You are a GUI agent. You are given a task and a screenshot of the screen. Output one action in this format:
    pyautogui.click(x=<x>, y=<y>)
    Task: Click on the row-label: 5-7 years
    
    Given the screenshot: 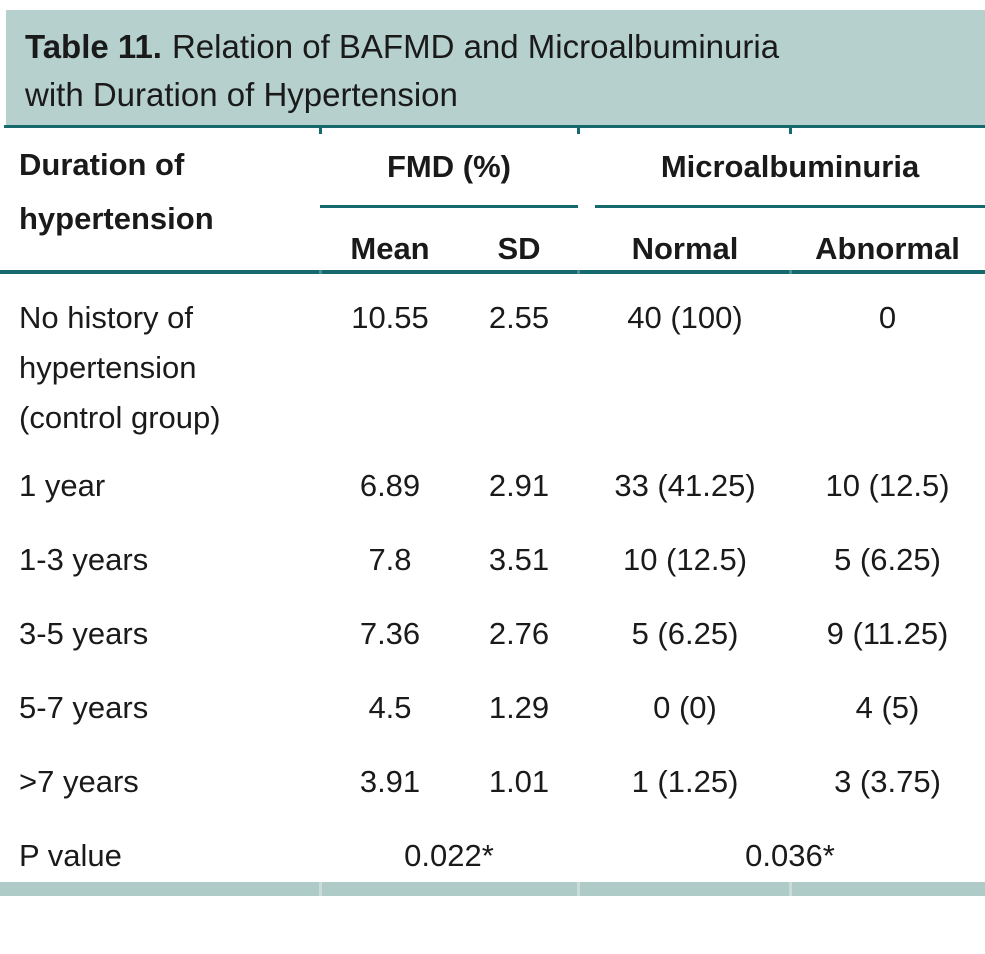 What is the action you would take?
    pyautogui.click(x=84, y=707)
    